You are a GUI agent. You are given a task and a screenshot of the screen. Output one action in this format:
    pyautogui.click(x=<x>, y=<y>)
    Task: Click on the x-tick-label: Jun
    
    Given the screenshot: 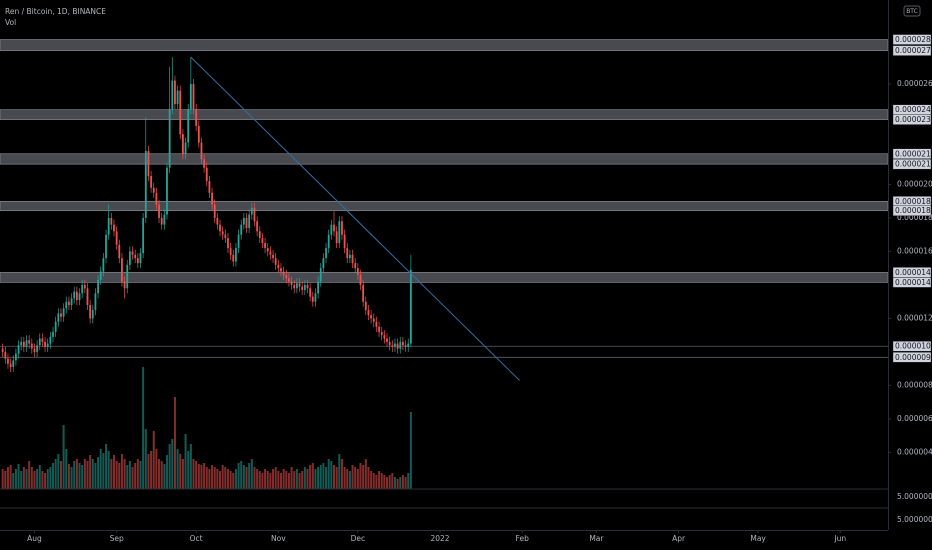 What is the action you would take?
    pyautogui.click(x=839, y=538)
    